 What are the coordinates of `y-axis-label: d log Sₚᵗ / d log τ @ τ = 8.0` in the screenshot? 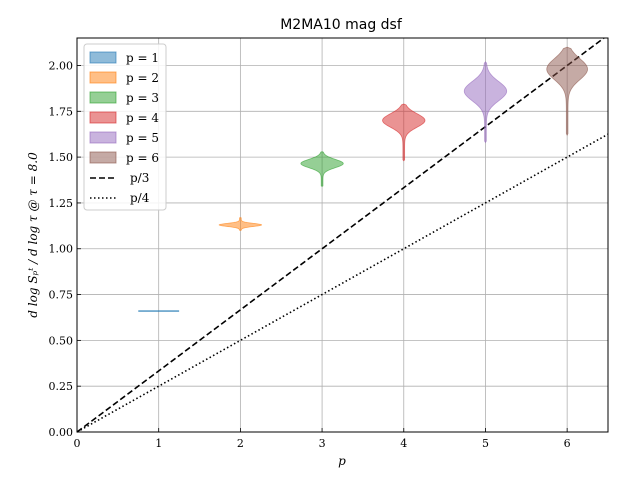 It's located at (33, 235).